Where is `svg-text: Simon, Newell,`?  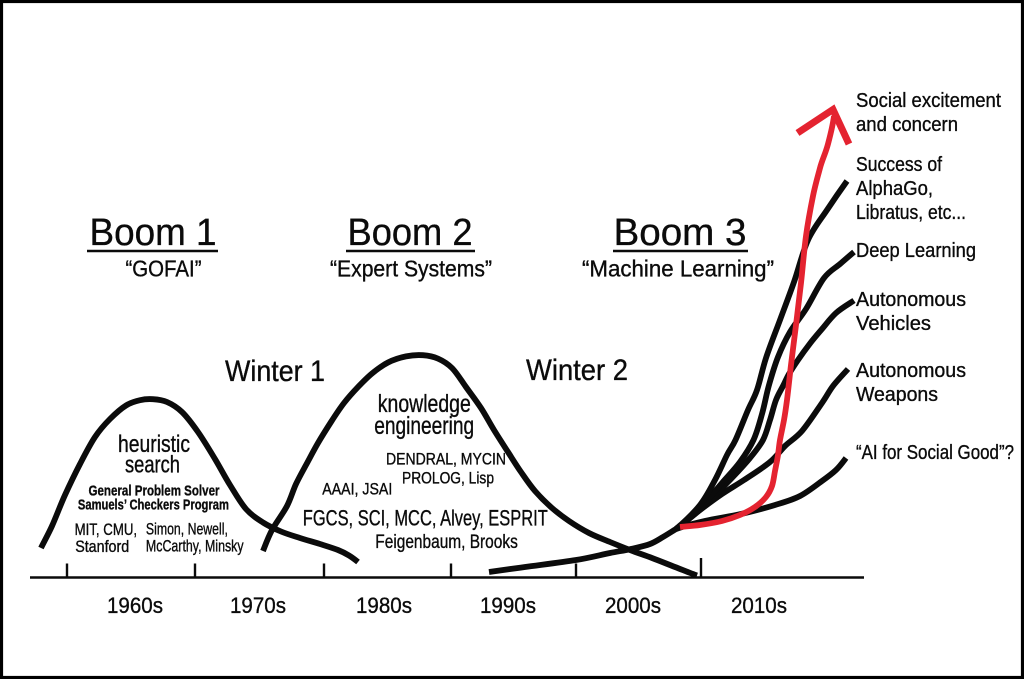
svg-text: Simon, Newell, is located at coordinates (187, 530).